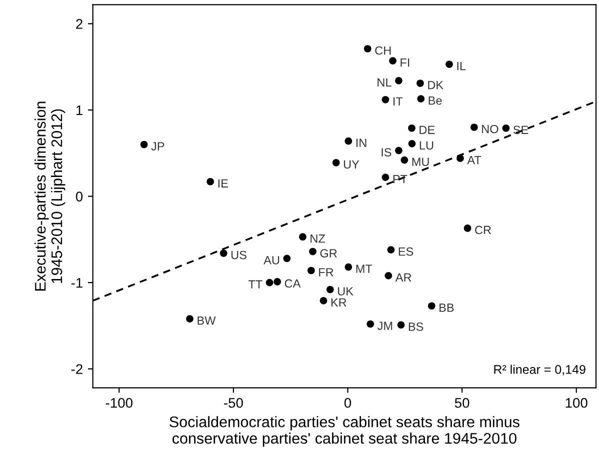 The height and width of the screenshot is (473, 599). What do you see at coordinates (405, 62) in the screenshot?
I see `data-label: FI` at bounding box center [405, 62].